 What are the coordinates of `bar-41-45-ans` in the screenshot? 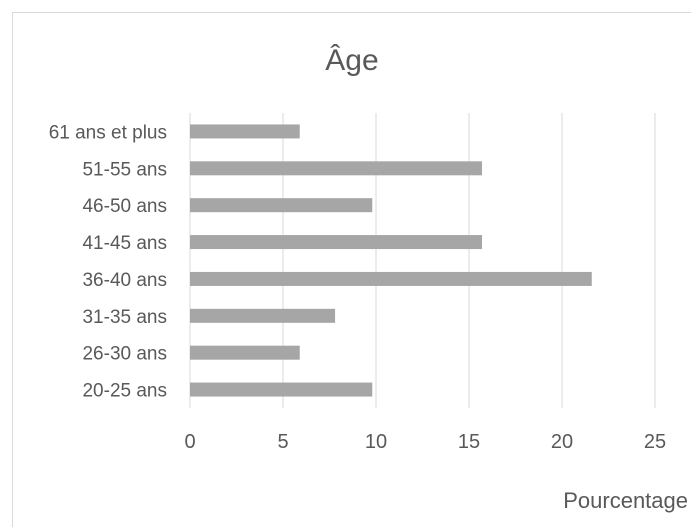 It's located at (336, 242).